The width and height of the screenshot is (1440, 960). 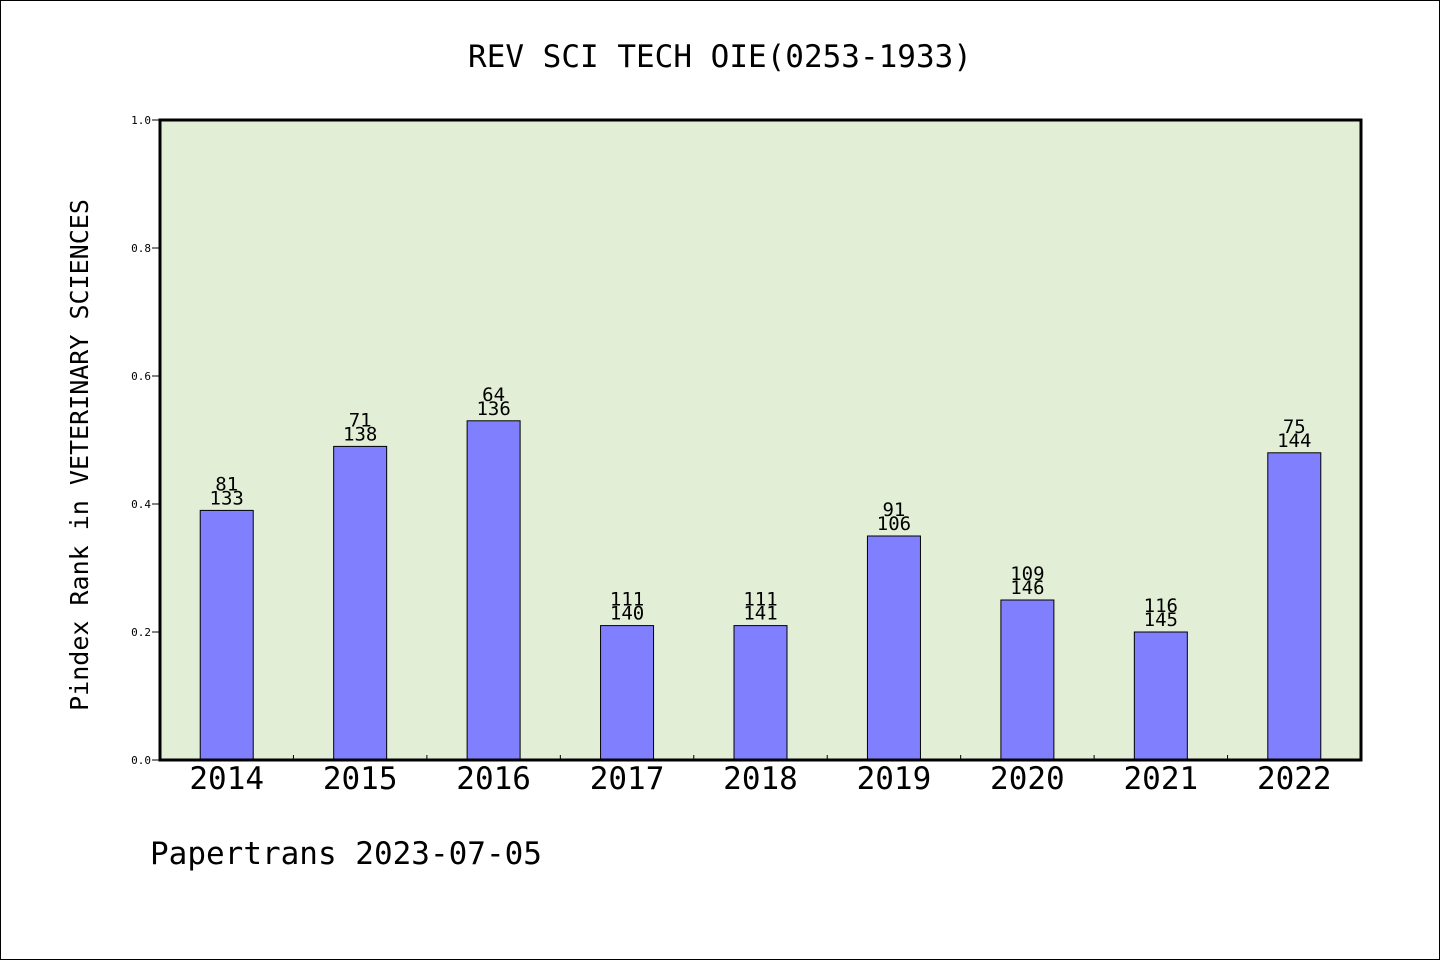 What do you see at coordinates (1294, 779) in the screenshot?
I see `x-tick-label-2022: 2022` at bounding box center [1294, 779].